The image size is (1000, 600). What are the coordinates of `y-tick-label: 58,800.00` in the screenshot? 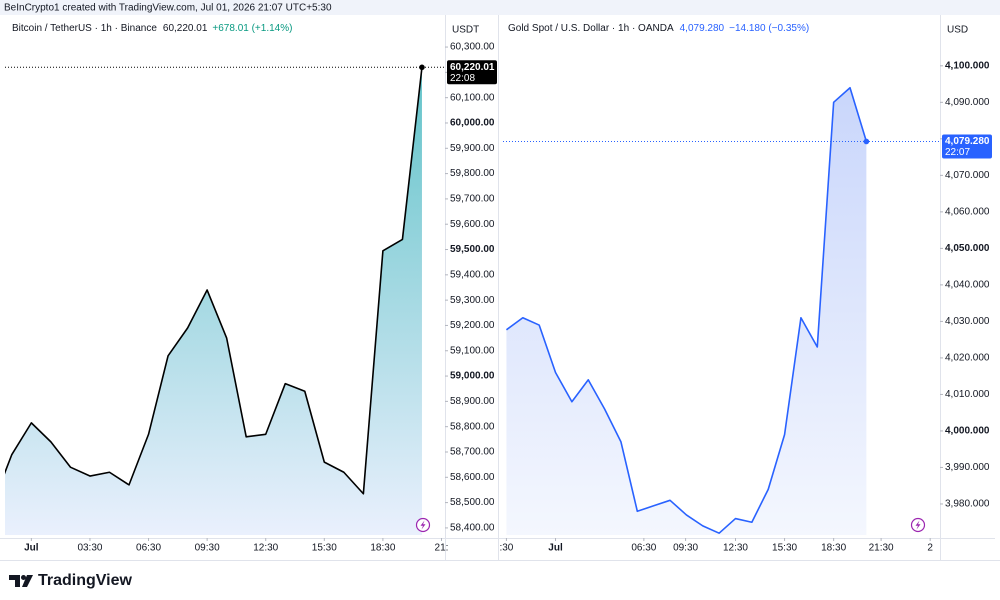 It's located at (472, 426).